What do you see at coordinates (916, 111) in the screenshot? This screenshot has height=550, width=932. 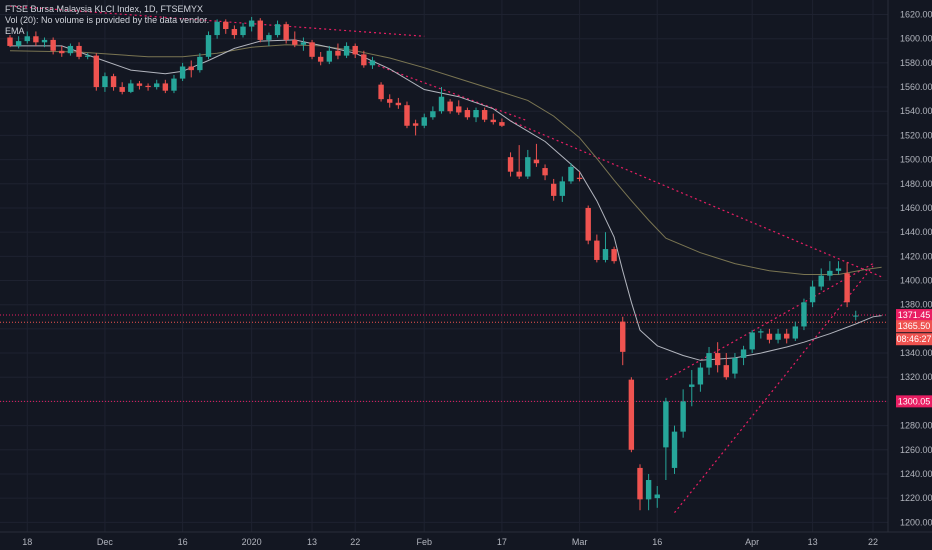 I see `price-tick-label: 1540.00` at bounding box center [916, 111].